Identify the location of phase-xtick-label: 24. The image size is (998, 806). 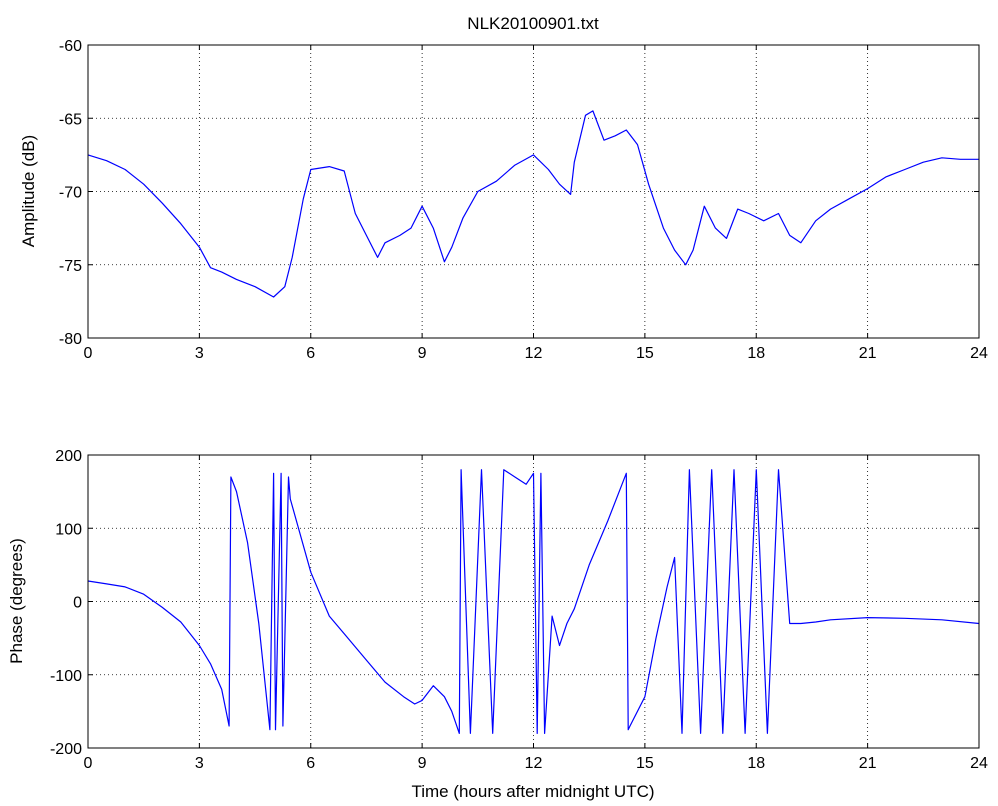
(979, 763).